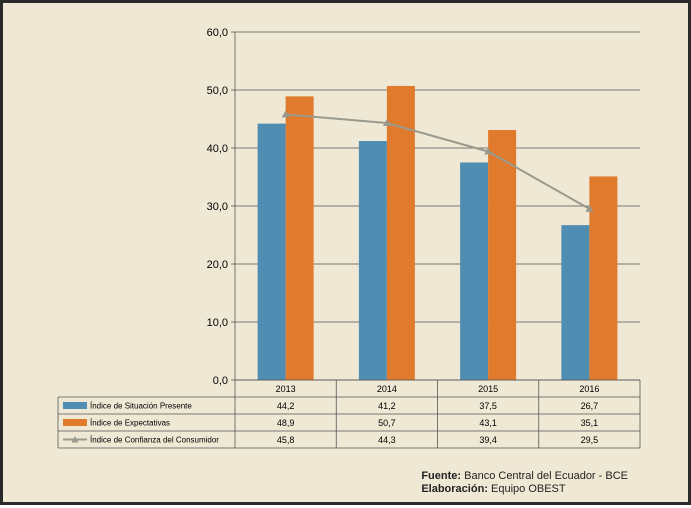 This screenshot has height=508, width=691. What do you see at coordinates (217, 265) in the screenshot?
I see `y-tick-label: 20,0` at bounding box center [217, 265].